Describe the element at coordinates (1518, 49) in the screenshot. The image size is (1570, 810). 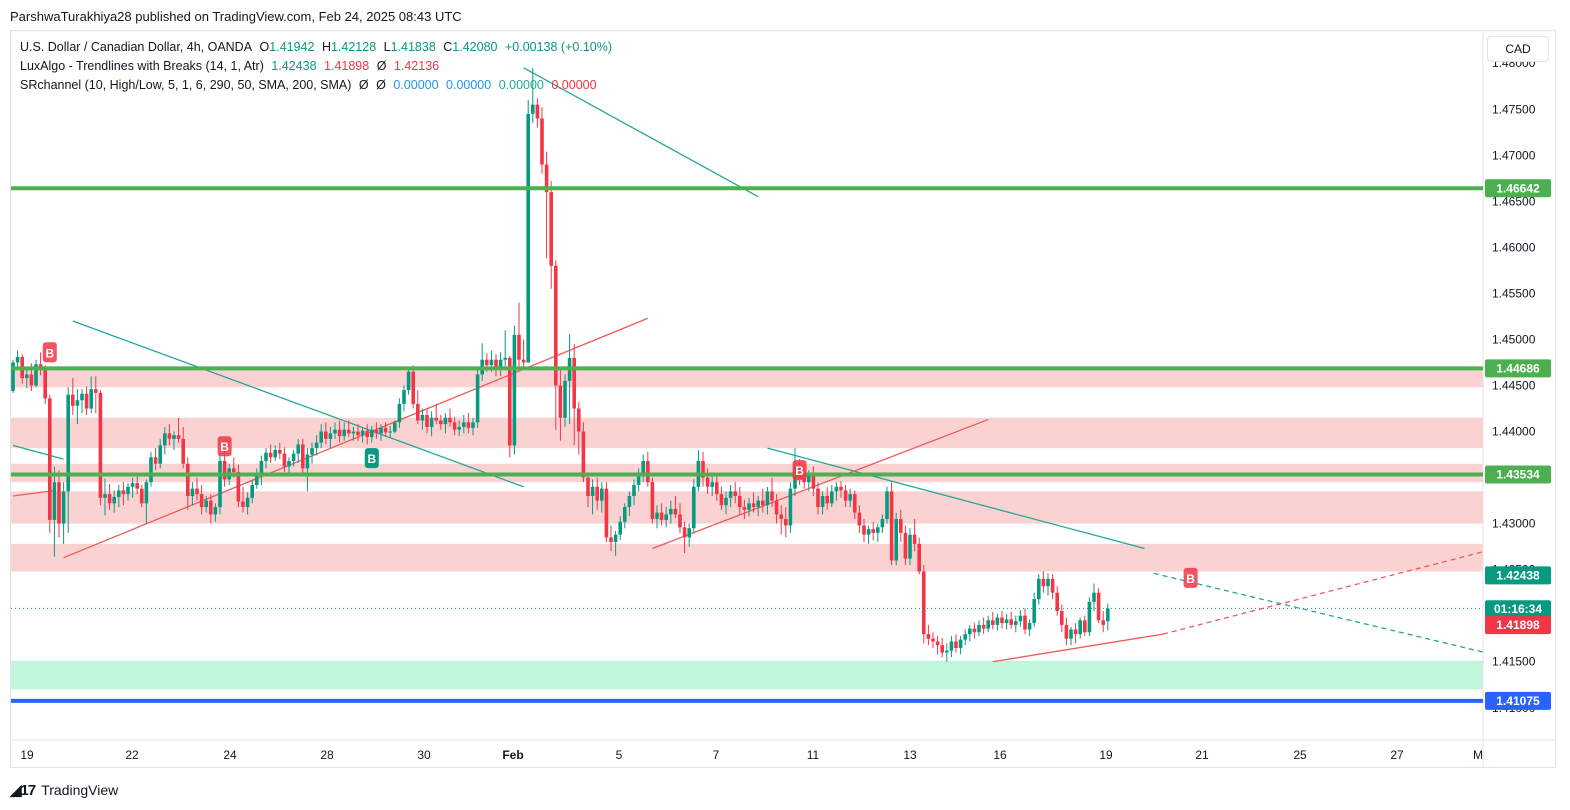
I see `currency-button: CAD` at that location.